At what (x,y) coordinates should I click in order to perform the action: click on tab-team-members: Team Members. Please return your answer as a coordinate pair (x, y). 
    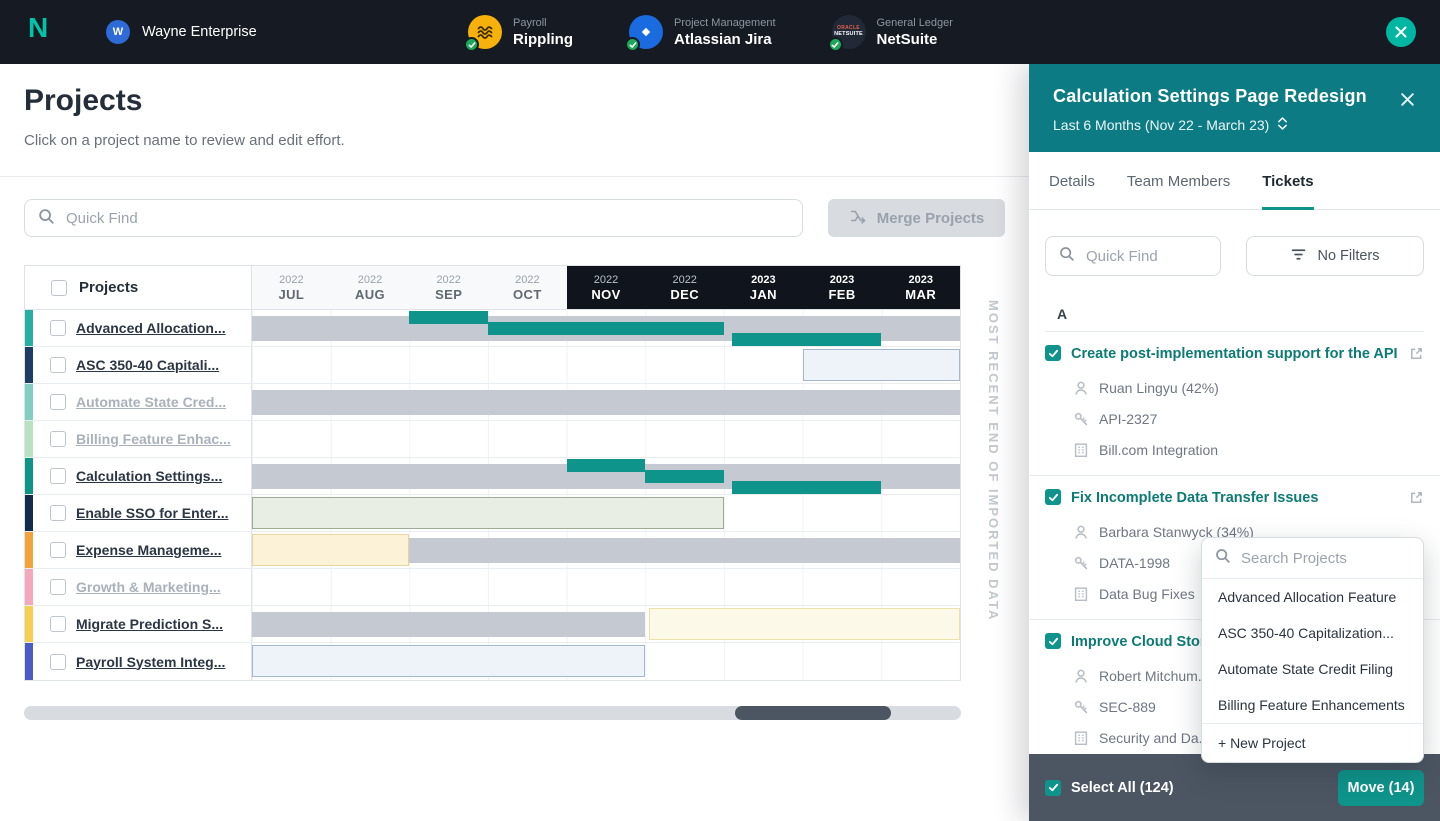
    Looking at the image, I should click on (1178, 181).